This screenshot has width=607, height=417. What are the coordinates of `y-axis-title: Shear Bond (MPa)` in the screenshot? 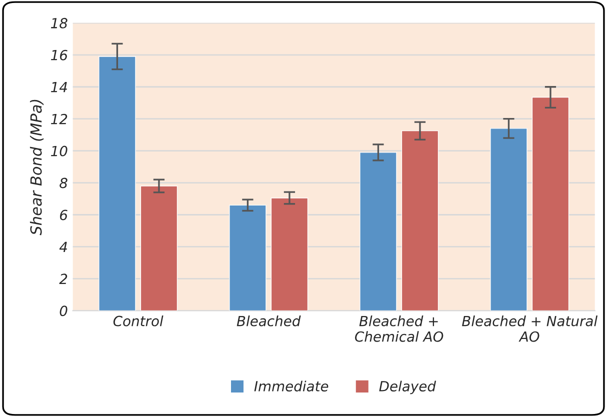 It's located at (37, 168).